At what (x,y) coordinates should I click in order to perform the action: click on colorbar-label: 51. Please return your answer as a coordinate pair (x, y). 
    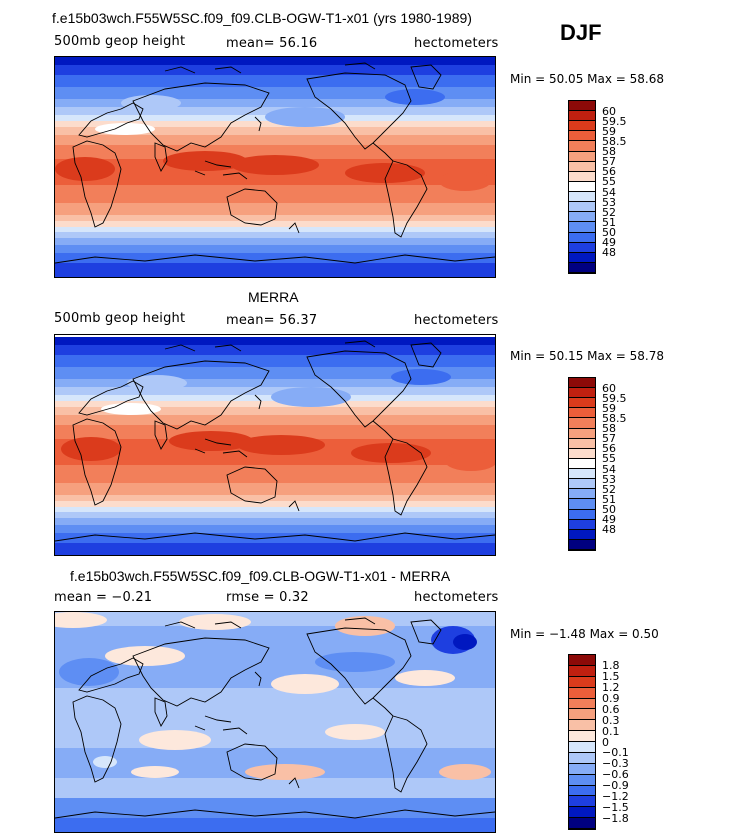
    Looking at the image, I should click on (609, 499).